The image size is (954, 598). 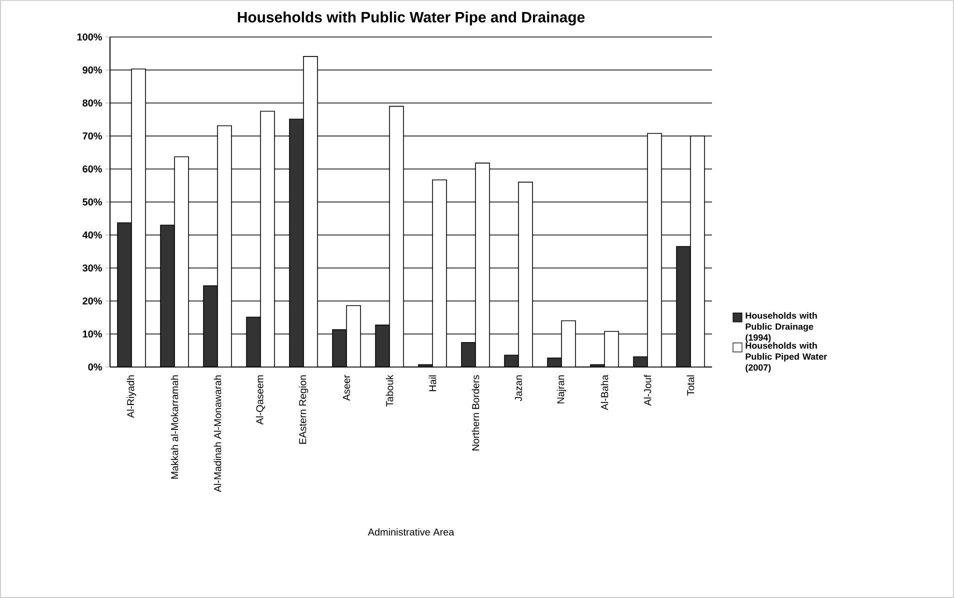 What do you see at coordinates (411, 18) in the screenshot?
I see `chart-title: Households with Public Water Pipe and Drainage` at bounding box center [411, 18].